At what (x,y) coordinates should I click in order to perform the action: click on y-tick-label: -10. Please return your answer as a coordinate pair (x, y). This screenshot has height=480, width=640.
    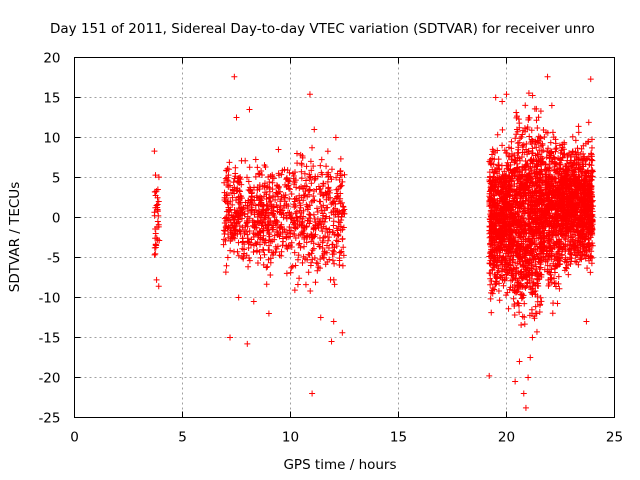
    Looking at the image, I should click on (49, 299).